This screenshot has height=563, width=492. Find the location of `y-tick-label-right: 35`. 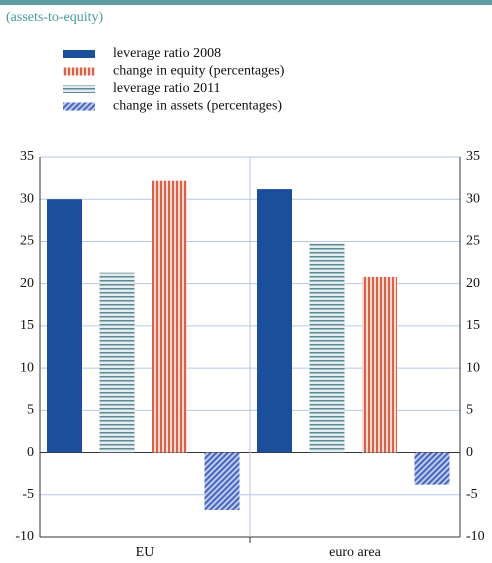

y-tick-label-right: 35 is located at coordinates (473, 156).